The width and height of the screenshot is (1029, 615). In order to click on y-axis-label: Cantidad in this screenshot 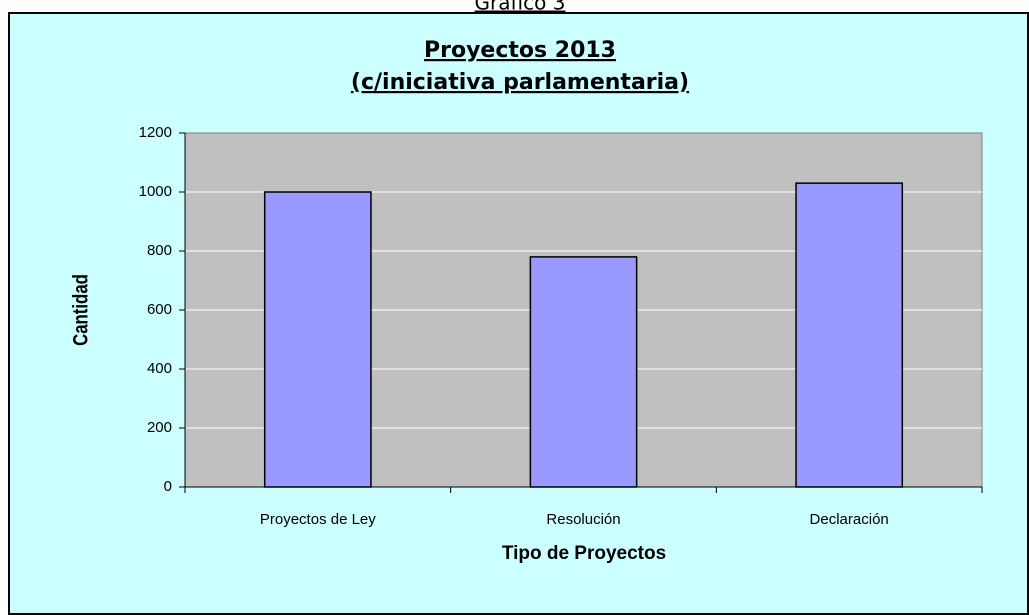, I will do `click(81, 310)`.